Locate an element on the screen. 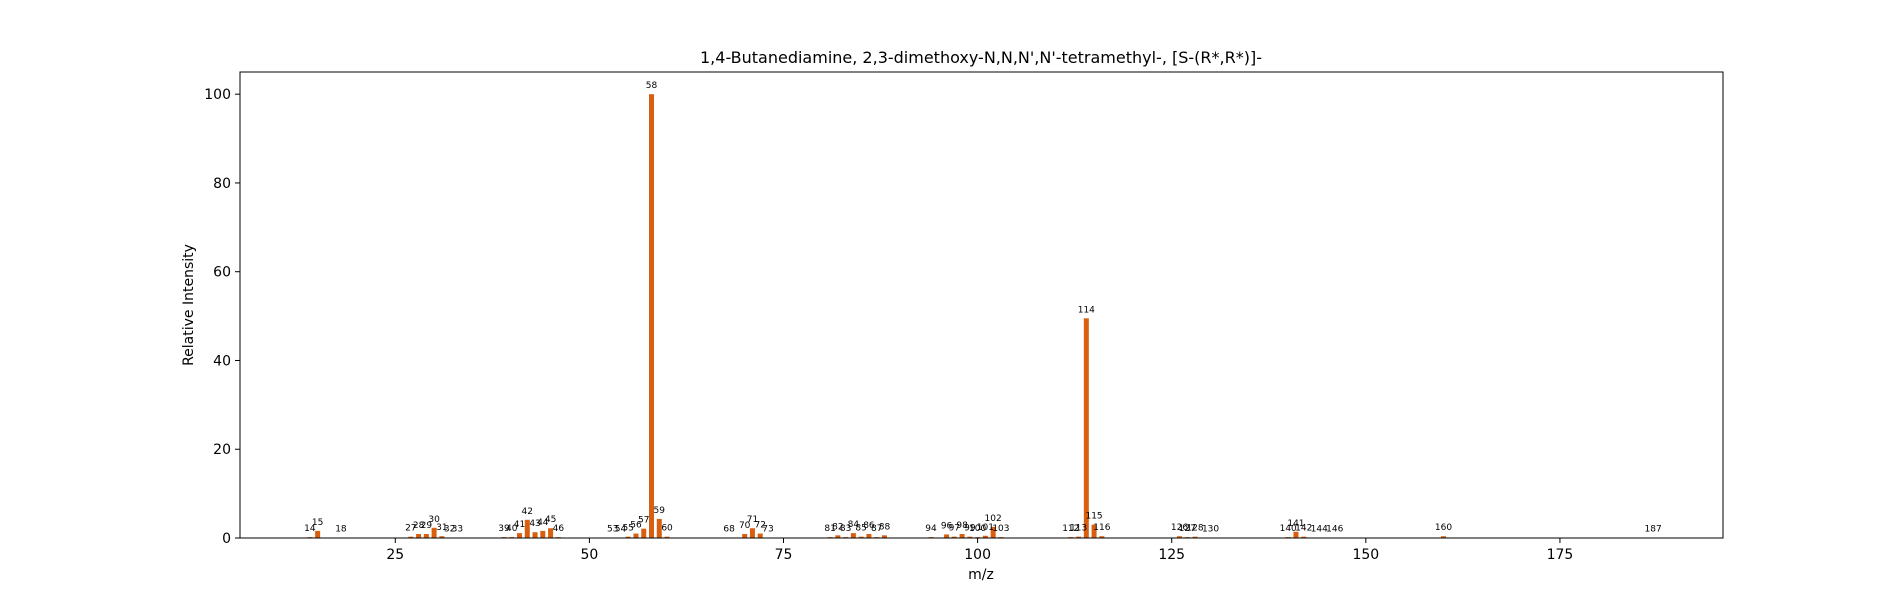 The height and width of the screenshot is (600, 1900). peak-label-mz-112: 112 is located at coordinates (1070, 529).